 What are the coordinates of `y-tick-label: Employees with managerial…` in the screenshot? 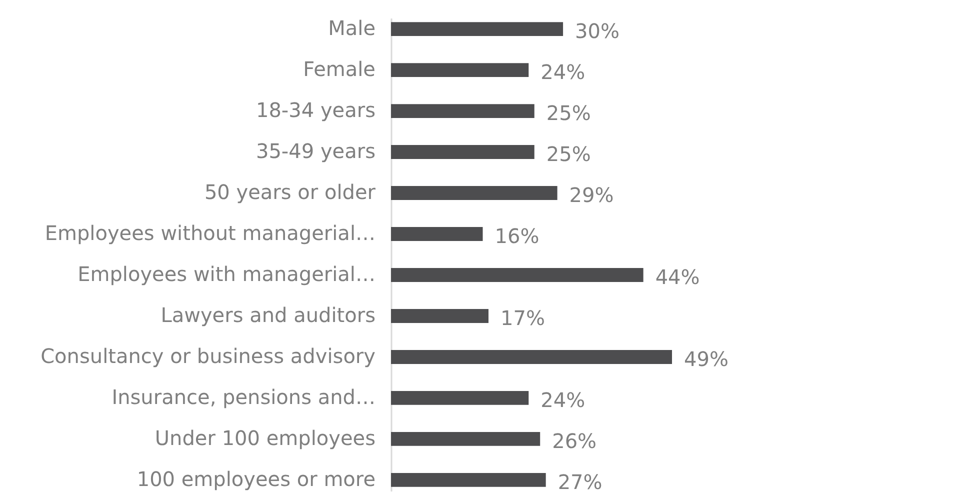 It's located at (227, 274).